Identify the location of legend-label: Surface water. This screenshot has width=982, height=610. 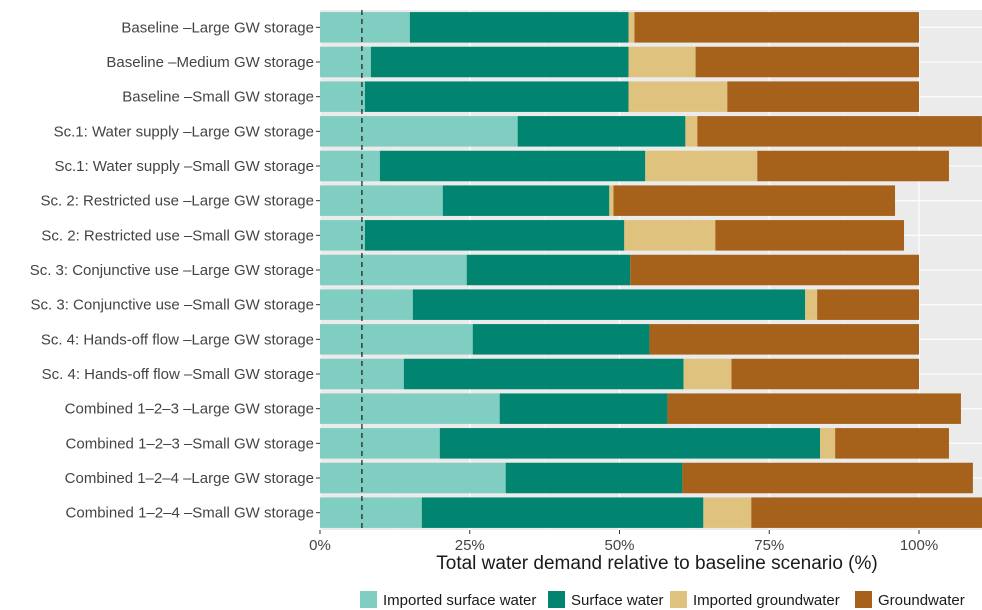
(617, 600).